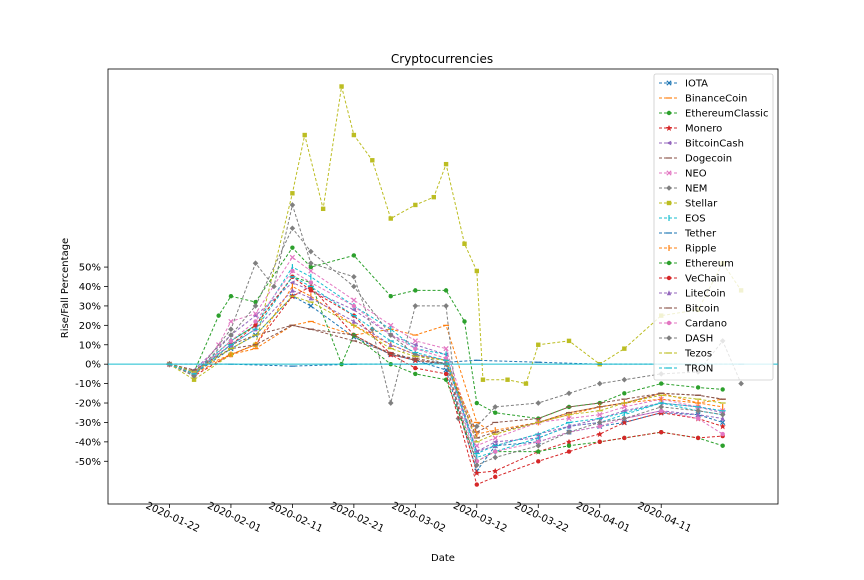 Image resolution: width=864 pixels, height=580 pixels. Describe the element at coordinates (90, 268) in the screenshot. I see `y-tick-label: 50%` at that location.